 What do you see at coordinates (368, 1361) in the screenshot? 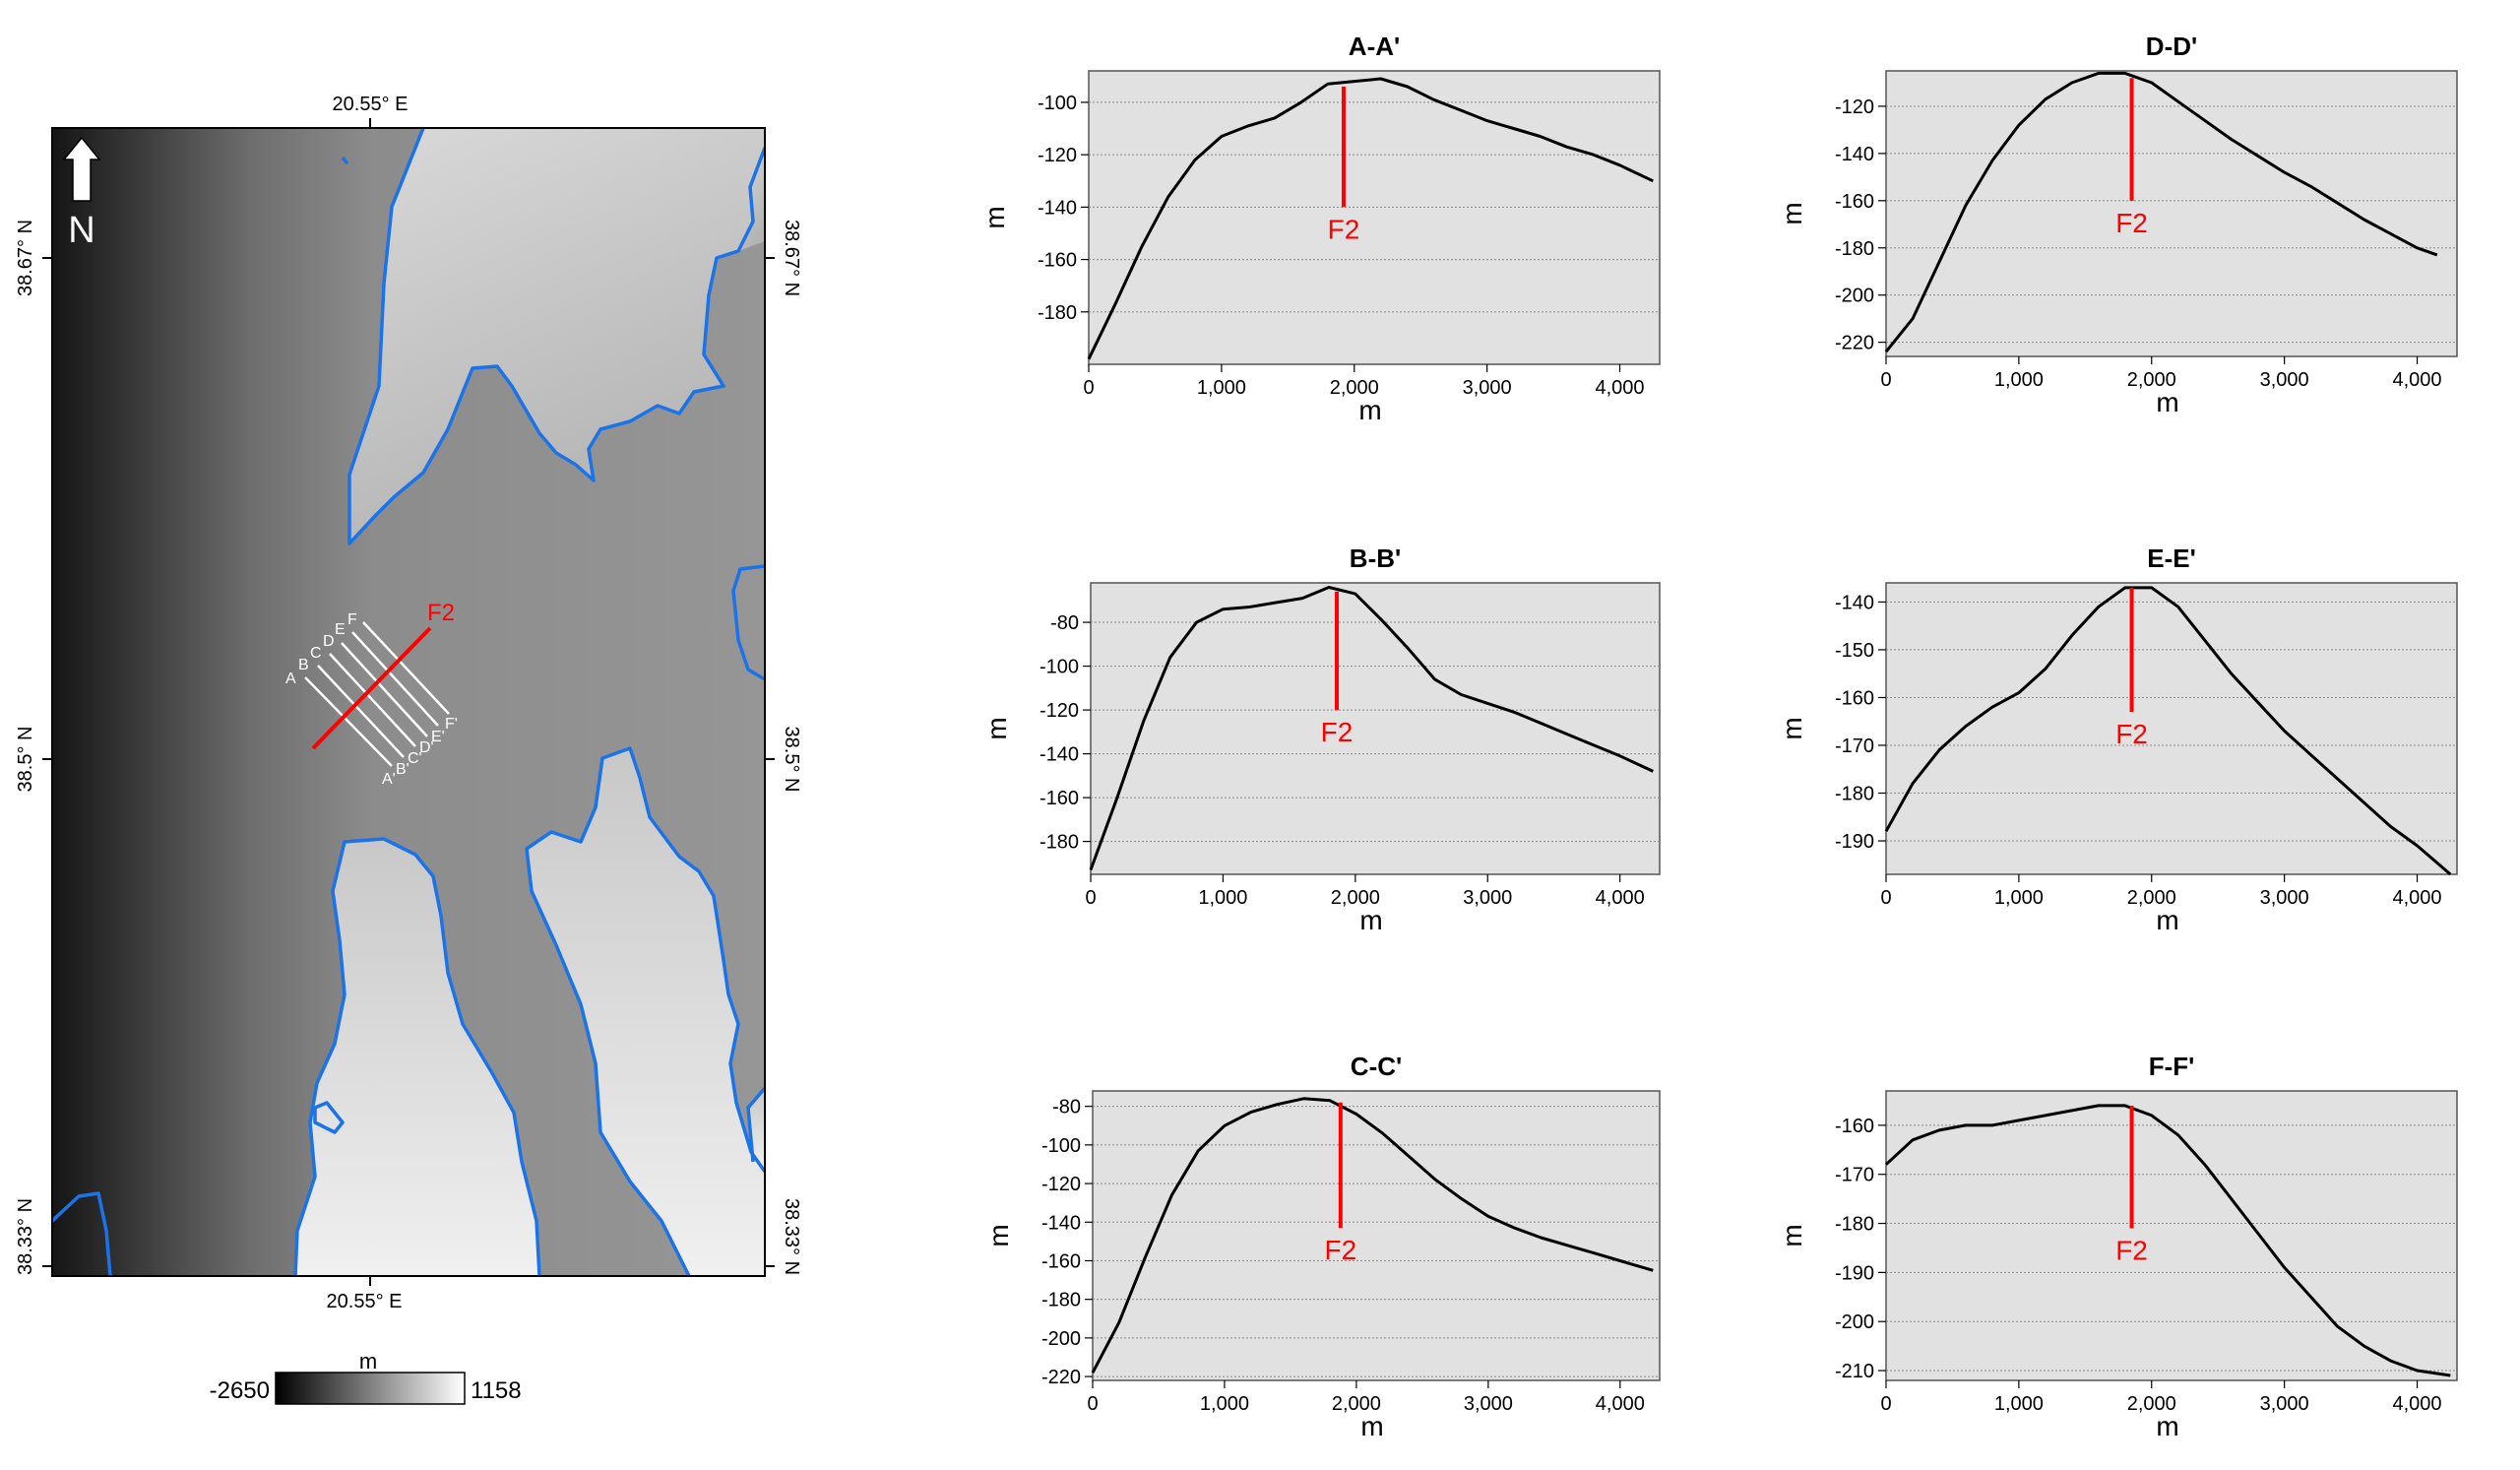
I see `legend-unit: m` at bounding box center [368, 1361].